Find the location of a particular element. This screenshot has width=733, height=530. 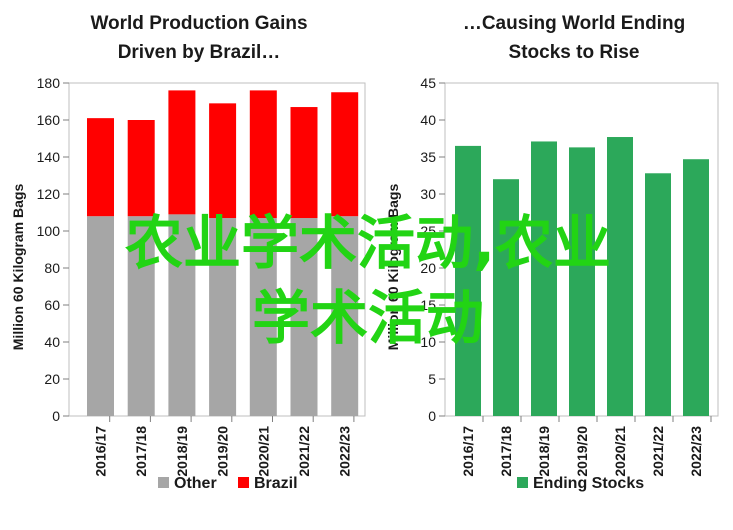

watermark-text-line-1: 农业学术活动,农业 is located at coordinates (368, 243).